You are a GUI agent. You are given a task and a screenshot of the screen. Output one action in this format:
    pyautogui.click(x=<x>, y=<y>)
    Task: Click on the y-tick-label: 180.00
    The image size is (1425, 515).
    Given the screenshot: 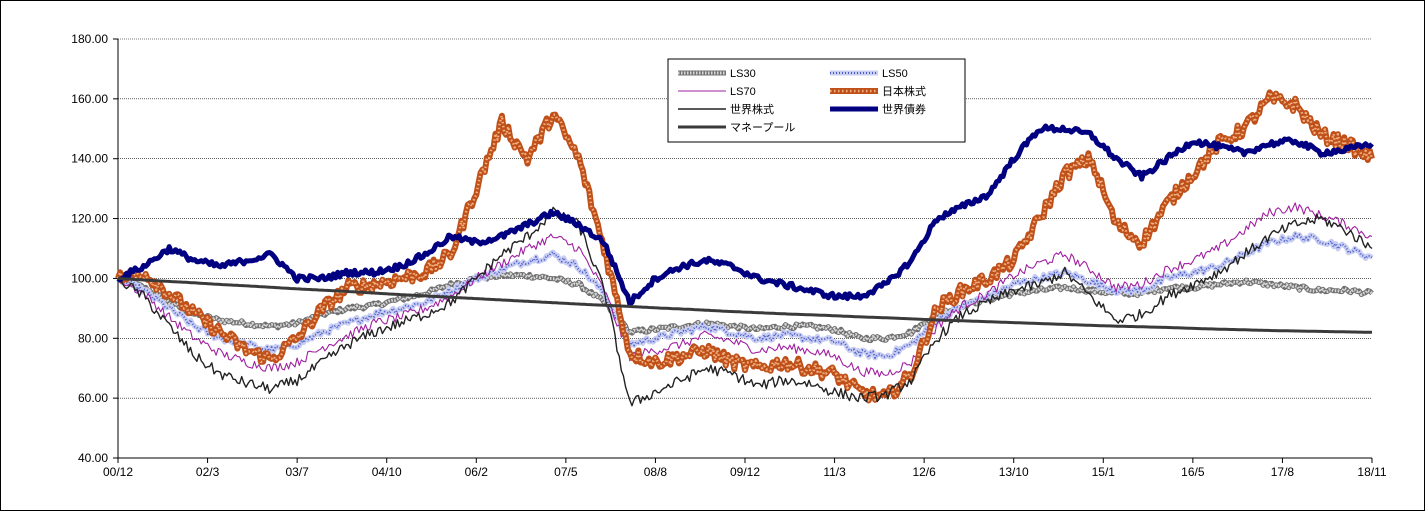 What is the action you would take?
    pyautogui.click(x=89, y=39)
    